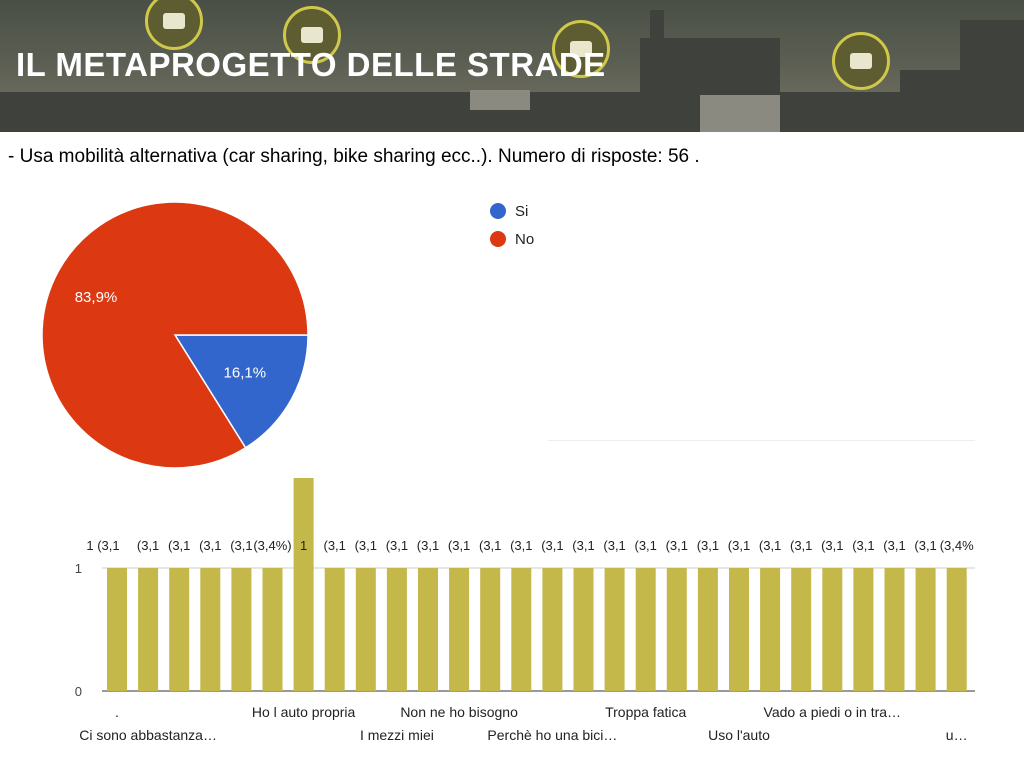 The height and width of the screenshot is (768, 1024). Describe the element at coordinates (498, 211) in the screenshot. I see `legend-swatch-si` at that location.